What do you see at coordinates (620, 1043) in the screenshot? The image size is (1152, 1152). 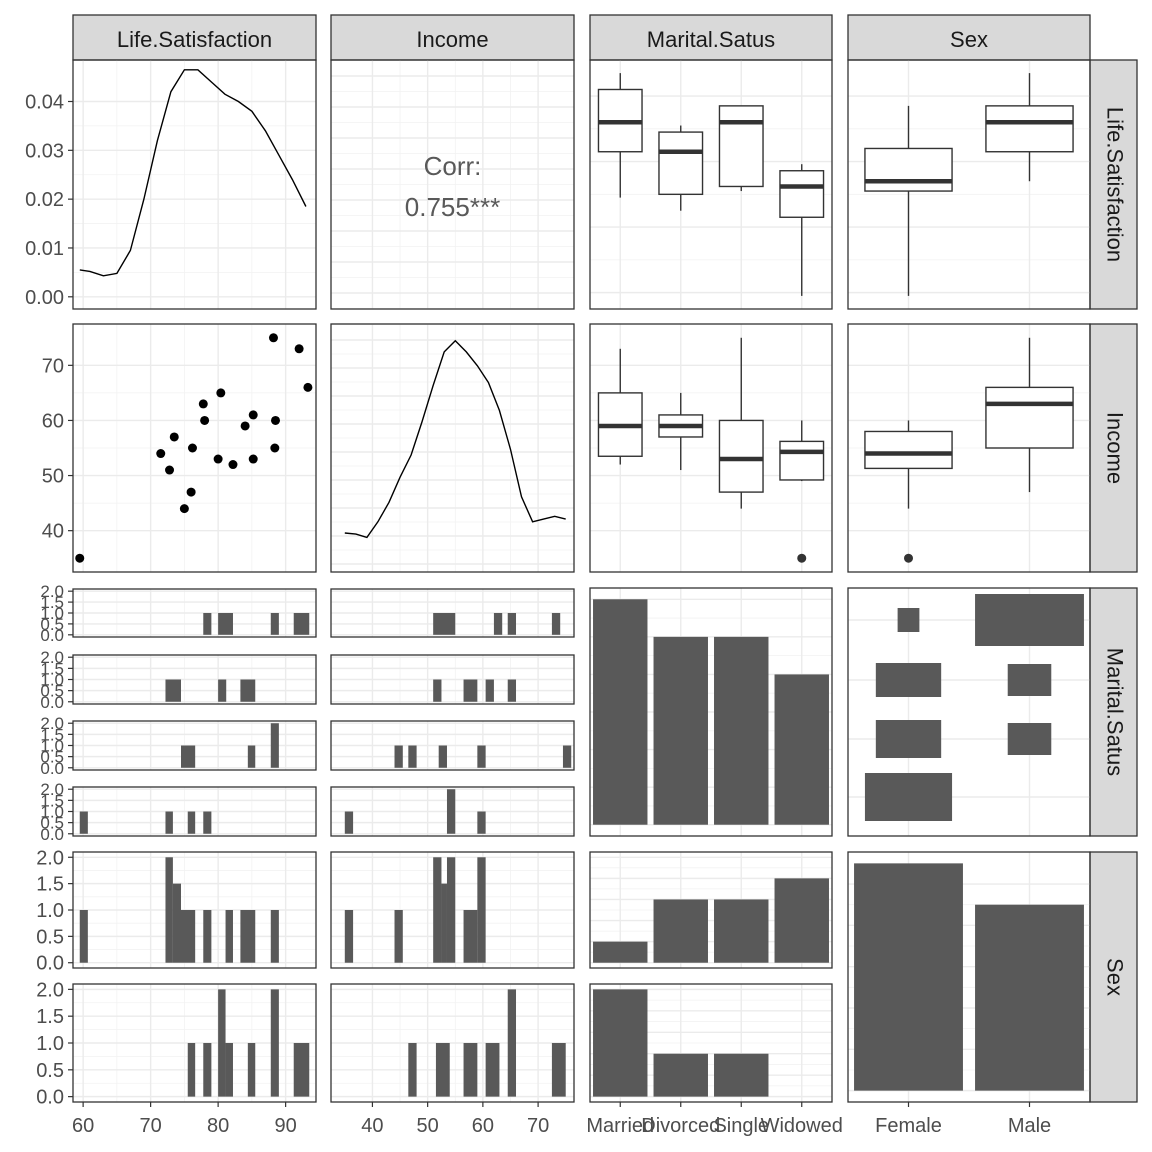 I see `bar-male-married` at bounding box center [620, 1043].